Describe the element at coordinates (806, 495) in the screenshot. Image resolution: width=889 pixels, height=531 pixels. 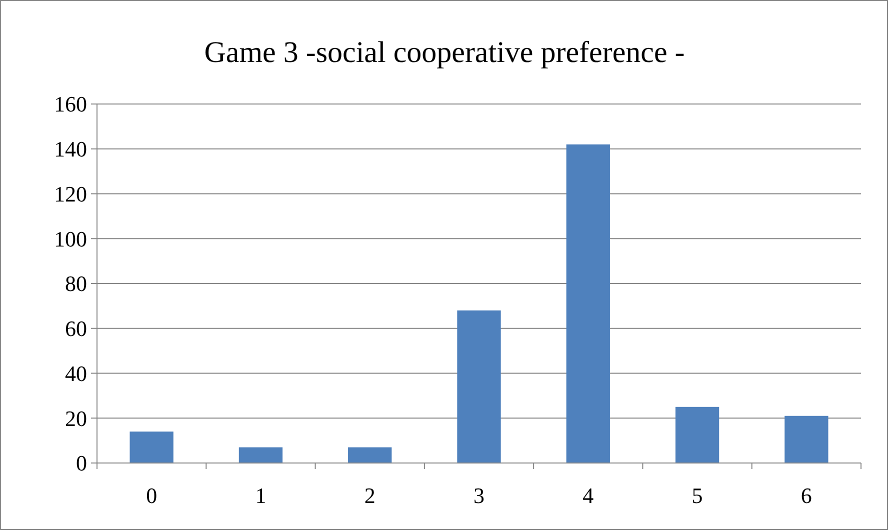
I see `x-tick-label: 6` at that location.